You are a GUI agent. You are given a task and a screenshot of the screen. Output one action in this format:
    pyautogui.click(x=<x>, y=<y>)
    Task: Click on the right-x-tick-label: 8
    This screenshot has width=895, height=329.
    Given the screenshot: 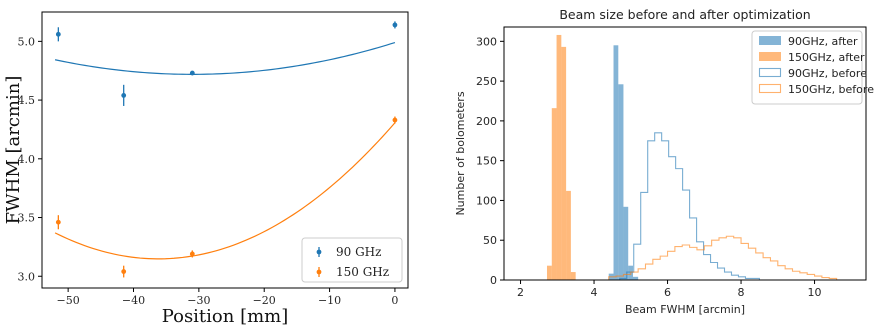 What is the action you would take?
    pyautogui.click(x=741, y=292)
    